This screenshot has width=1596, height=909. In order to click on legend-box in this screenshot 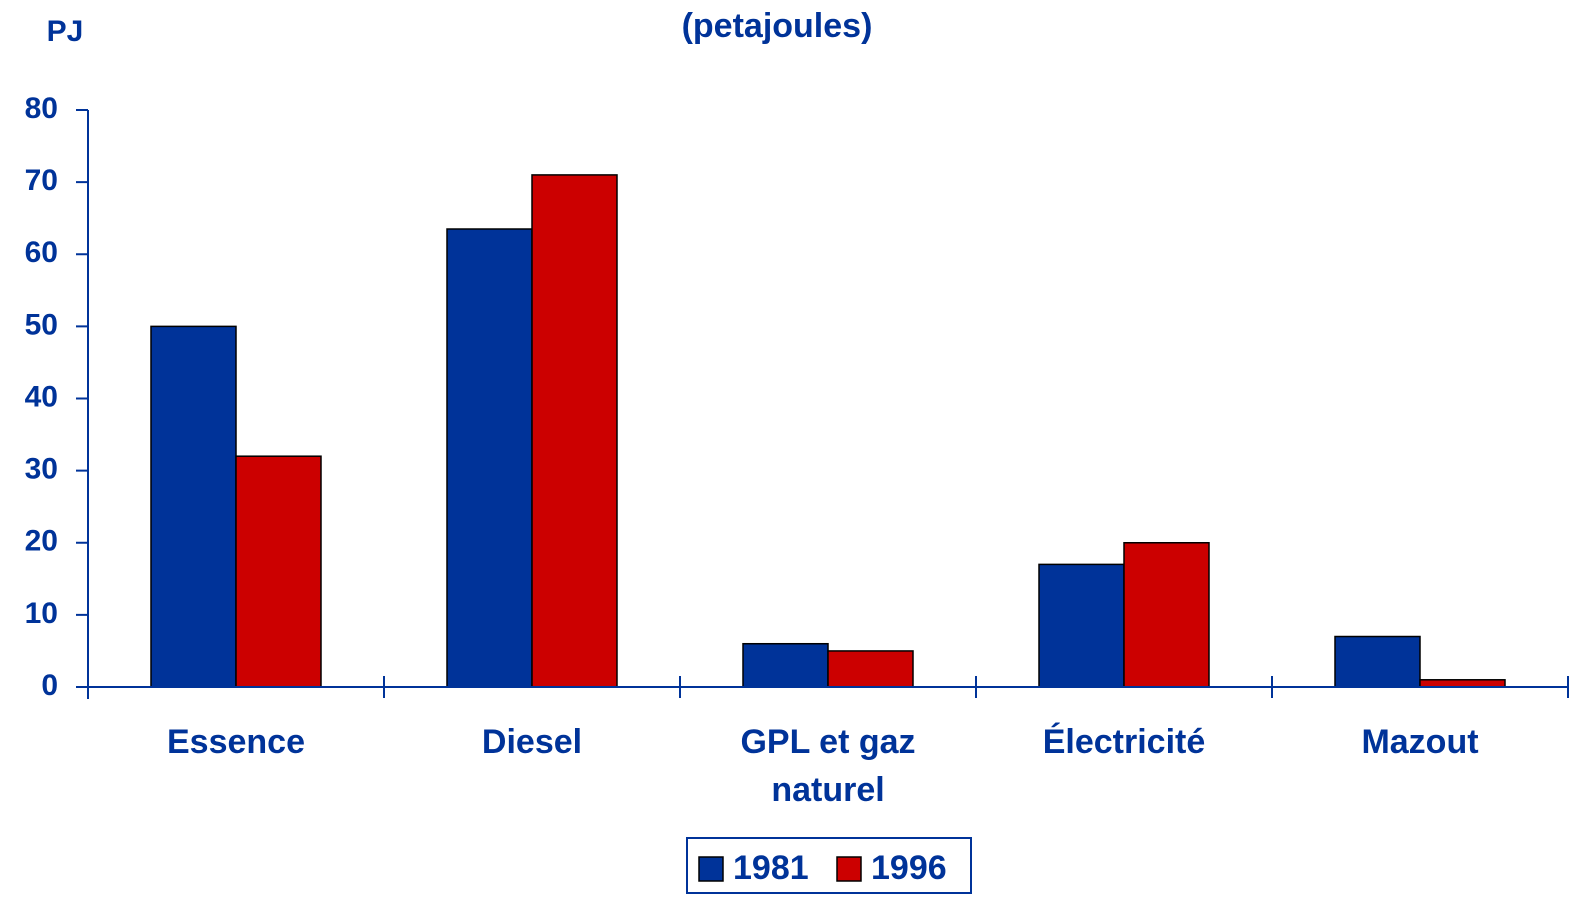, I will do `click(829, 865)`.